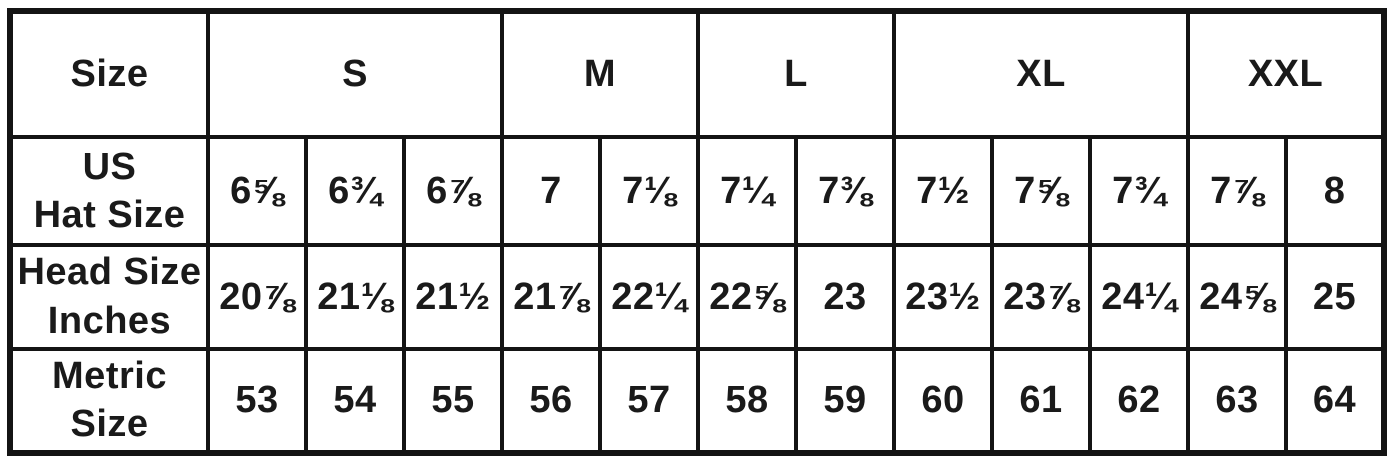  What do you see at coordinates (355, 297) in the screenshot?
I see `value-cell: 21⅛` at bounding box center [355, 297].